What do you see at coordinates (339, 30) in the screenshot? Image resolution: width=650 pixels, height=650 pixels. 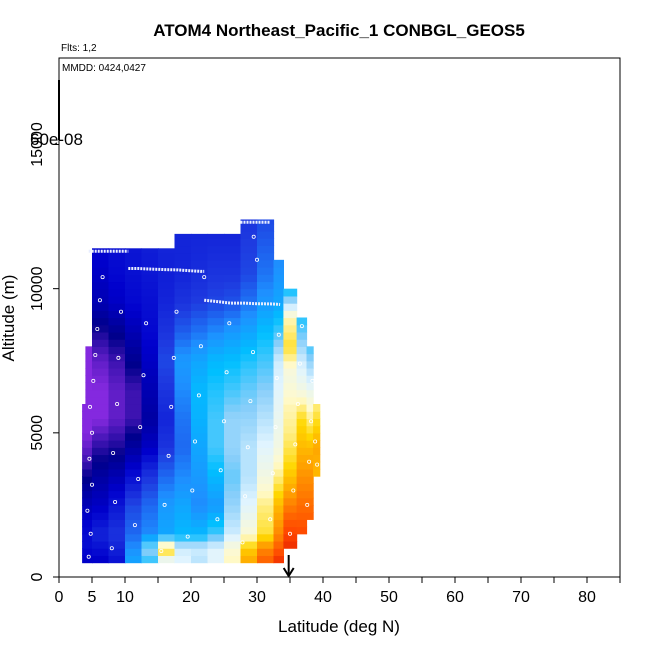 I see `chart-title: ATOM4 Northeast_Pacific_1 CONBGL_GEOS5` at bounding box center [339, 30].